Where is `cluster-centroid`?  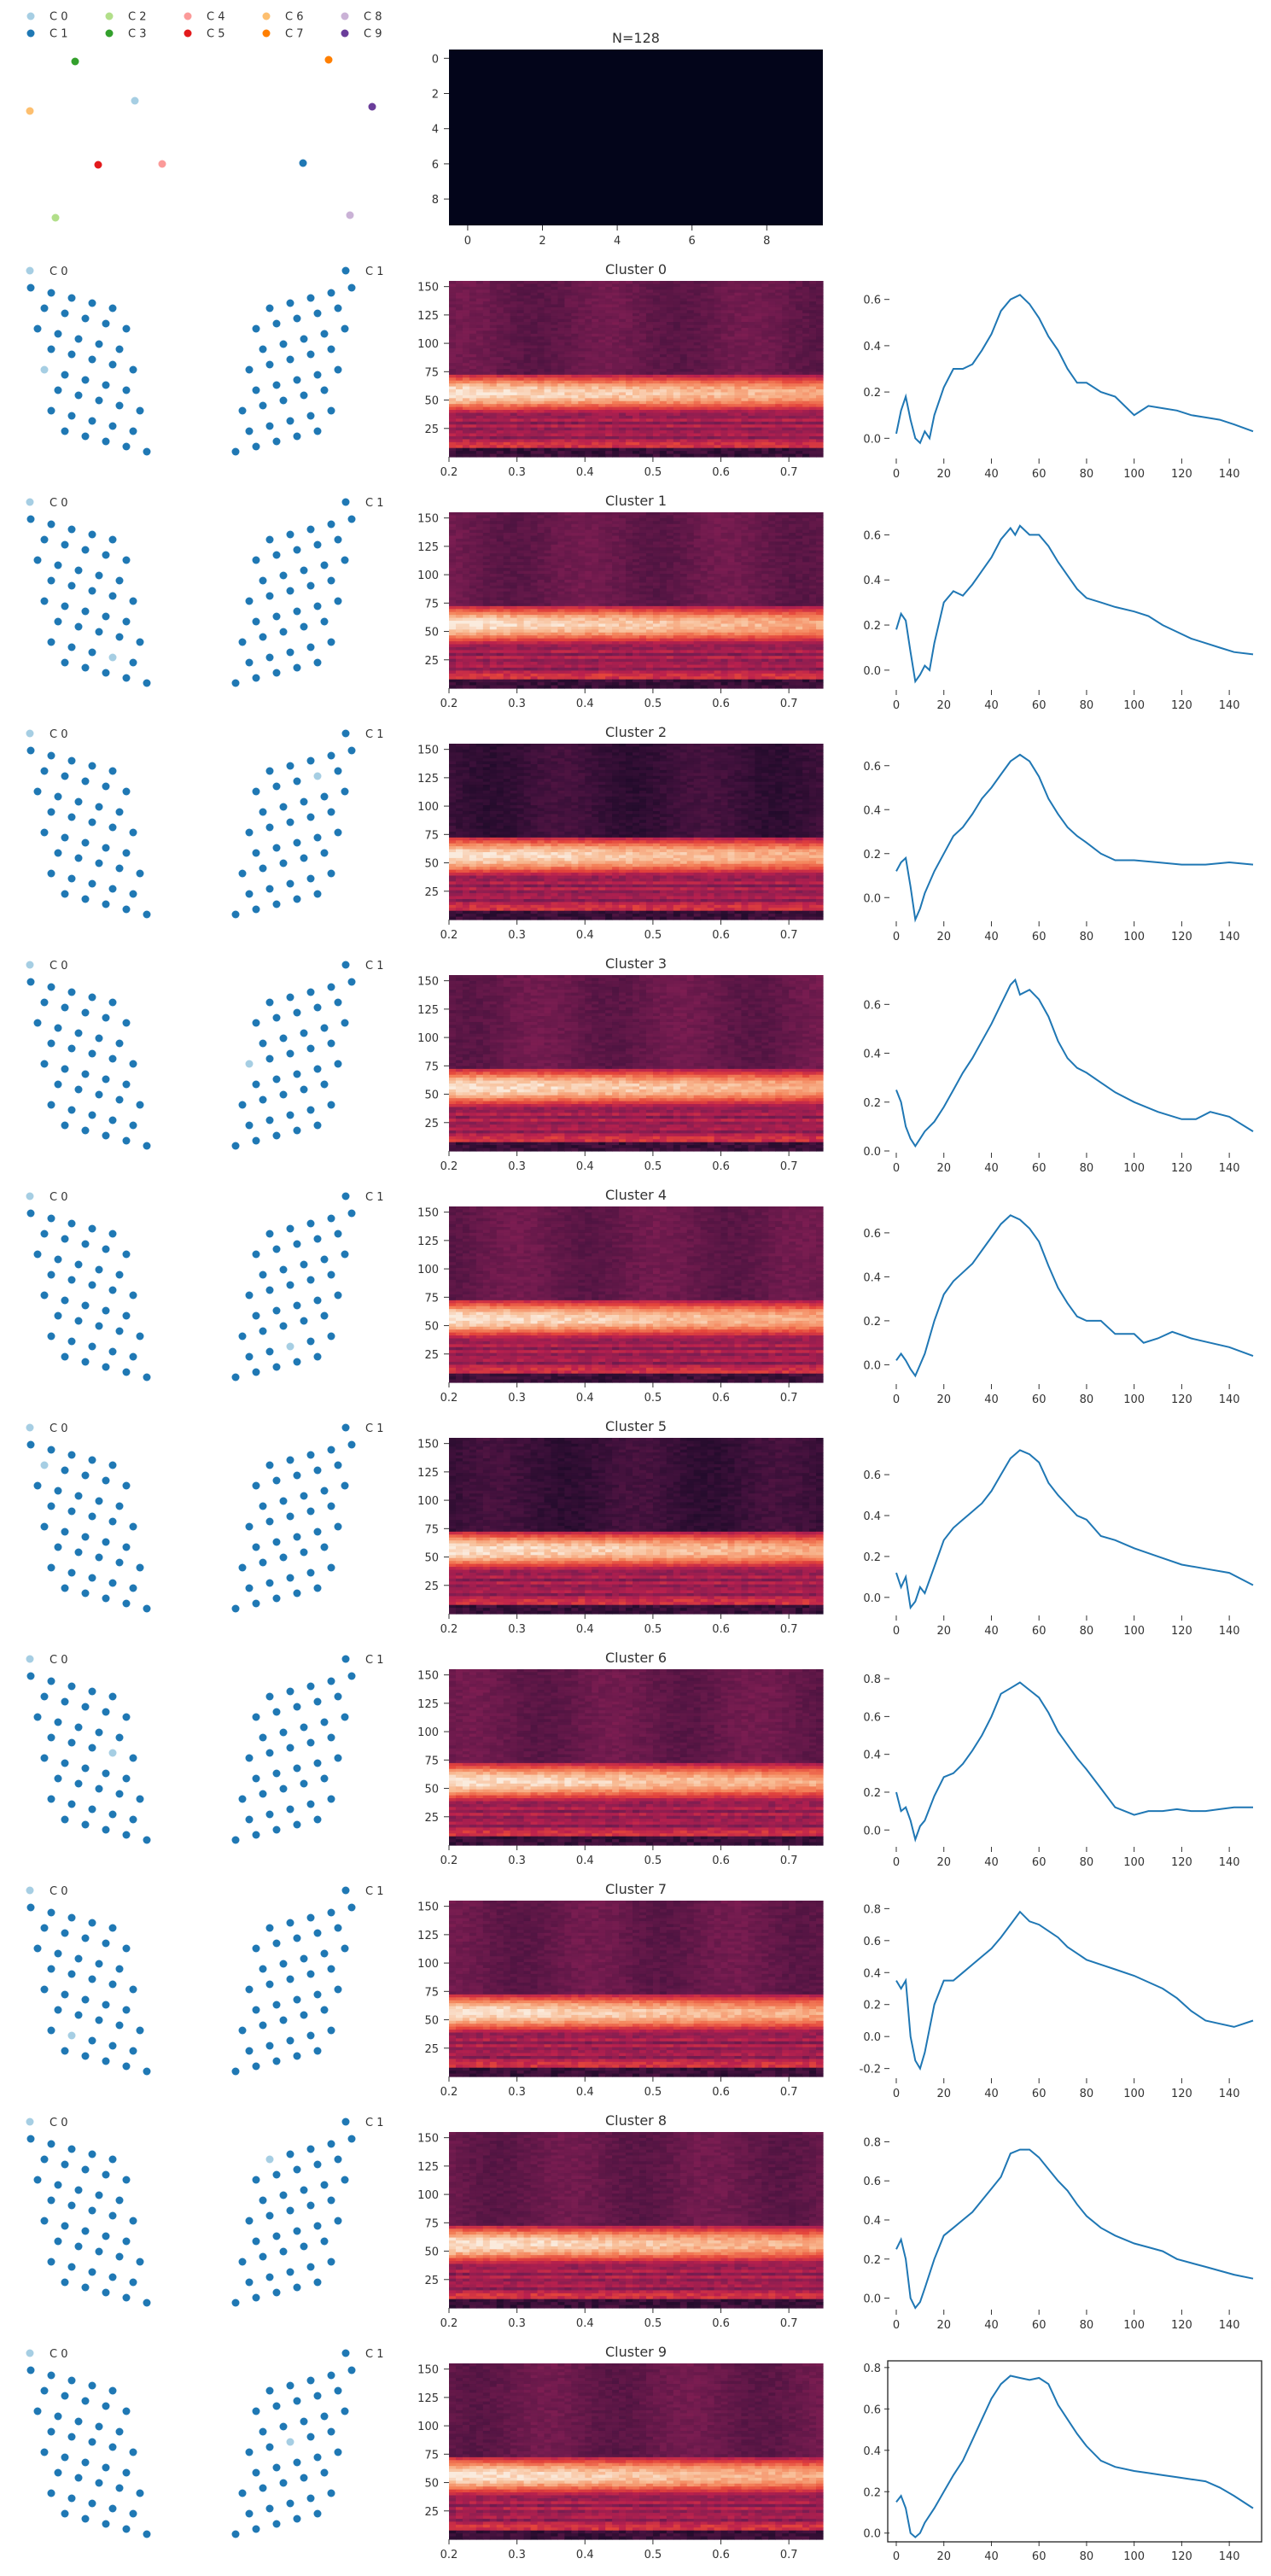 cluster-centroid is located at coordinates (351, 215).